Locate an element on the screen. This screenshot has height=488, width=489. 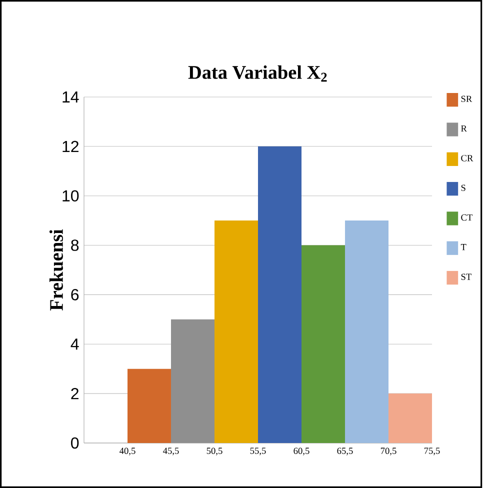
x-tick-label: 45,5 is located at coordinates (171, 452).